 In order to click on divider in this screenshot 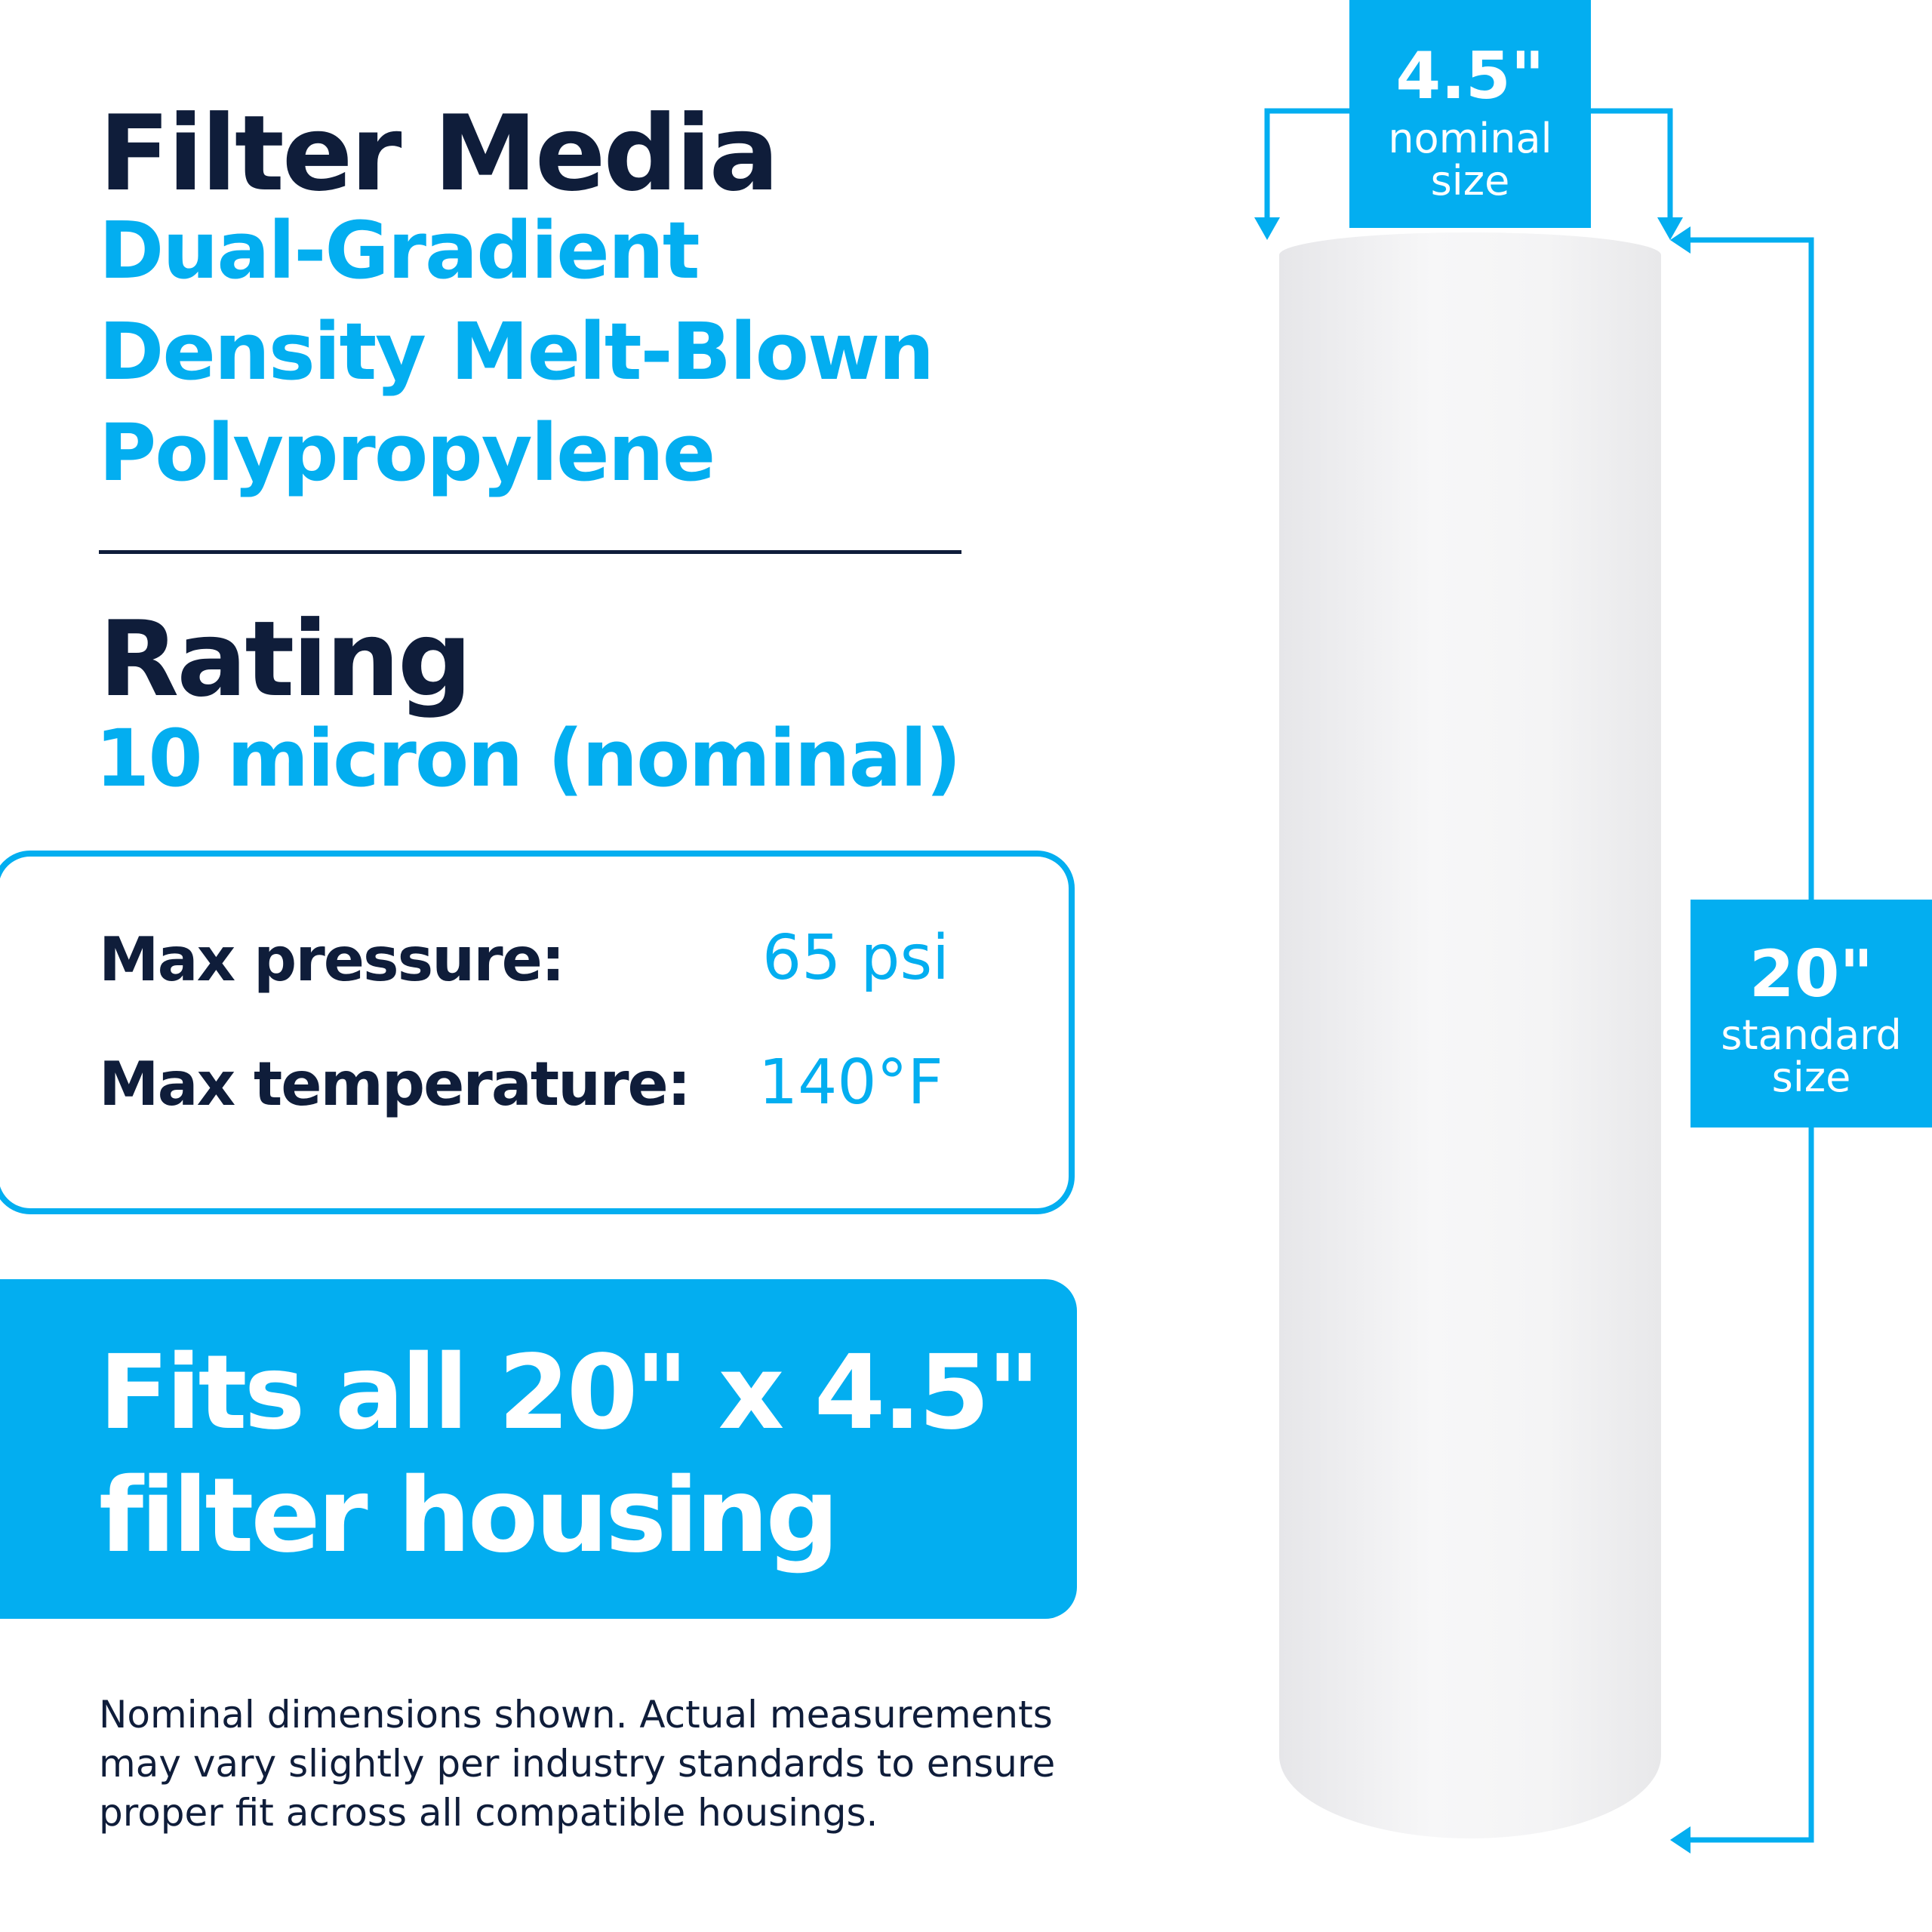, I will do `click(530, 552)`.